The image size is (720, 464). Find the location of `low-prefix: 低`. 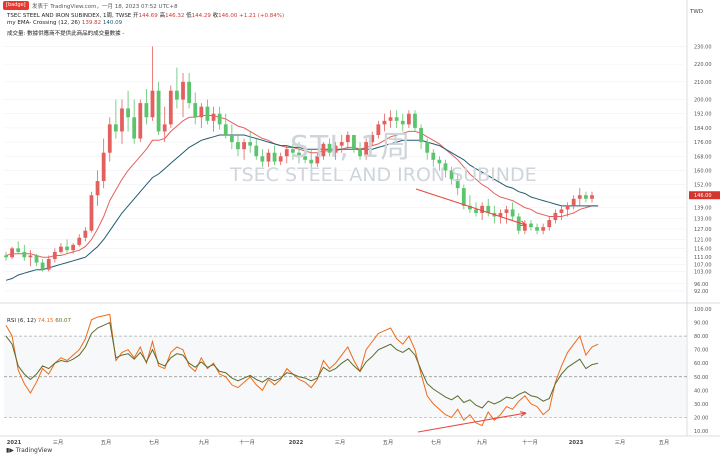

low-prefix: 低 is located at coordinates (189, 16).